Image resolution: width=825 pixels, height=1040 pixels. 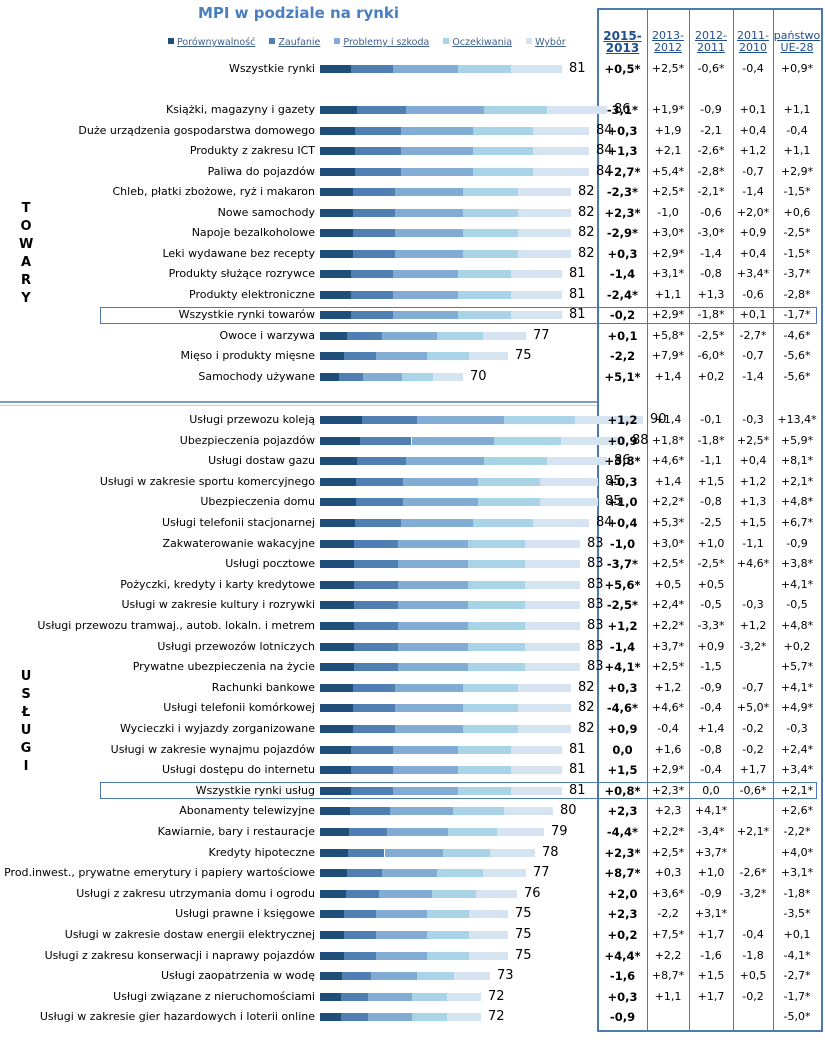 I want to click on table-cell: +4,6*, so click(x=668, y=708).